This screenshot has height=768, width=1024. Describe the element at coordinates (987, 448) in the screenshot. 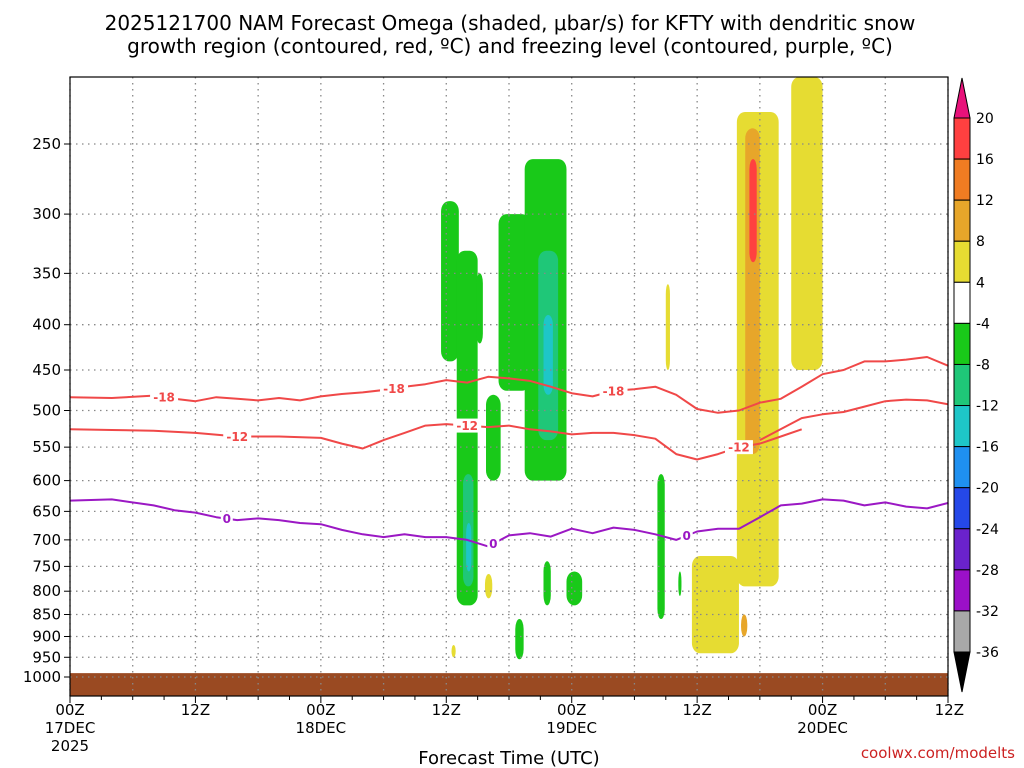

I see `colorbar-label-8: -16` at that location.